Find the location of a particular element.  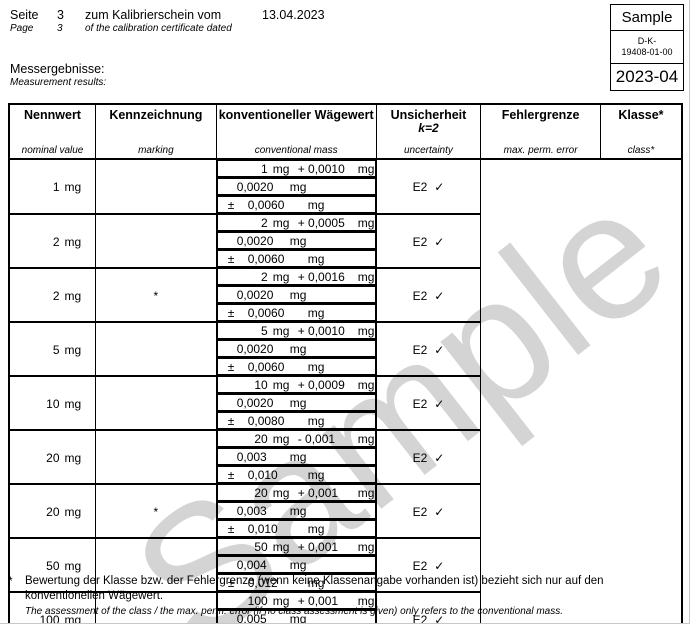

col-header-class-de: Klasse* is located at coordinates (641, 115).